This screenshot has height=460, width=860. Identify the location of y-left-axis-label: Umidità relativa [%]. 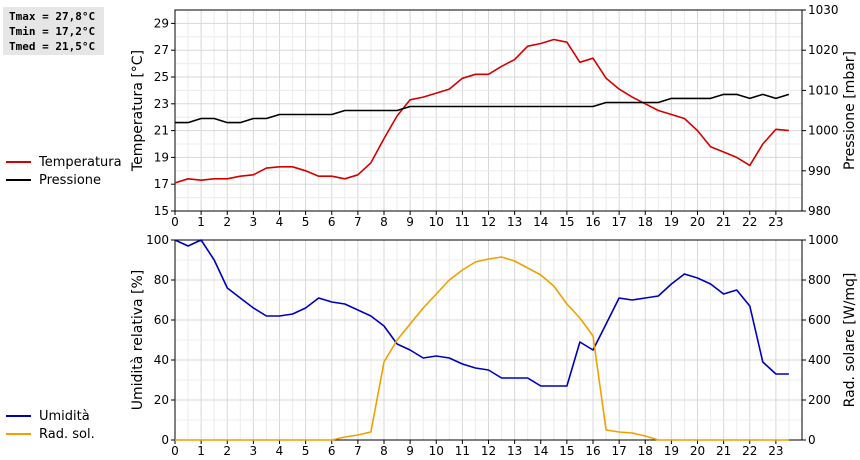
(138, 340).